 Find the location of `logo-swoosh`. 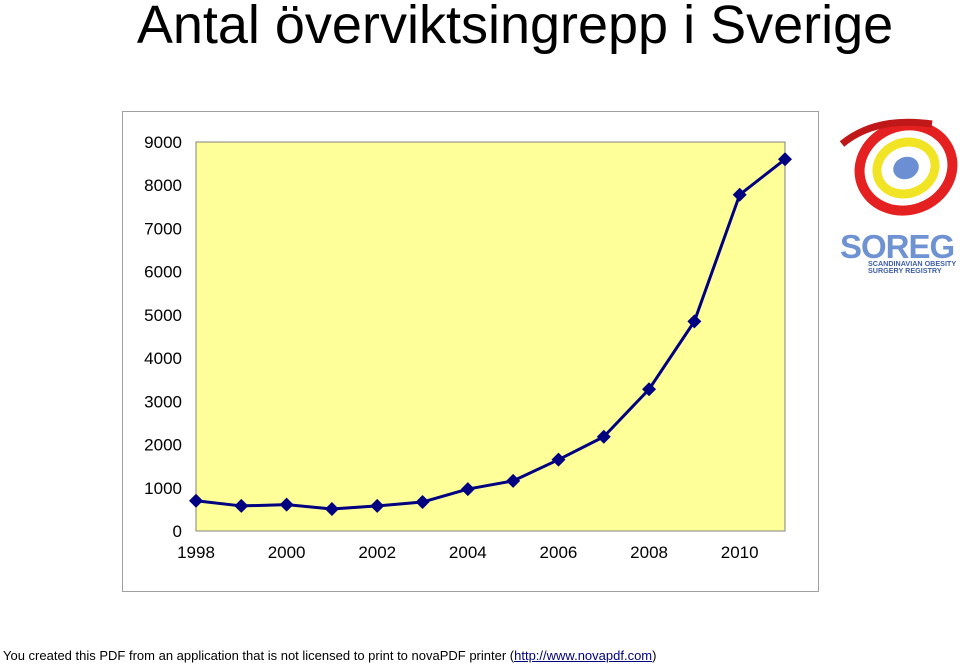

logo-swoosh is located at coordinates (886, 132).